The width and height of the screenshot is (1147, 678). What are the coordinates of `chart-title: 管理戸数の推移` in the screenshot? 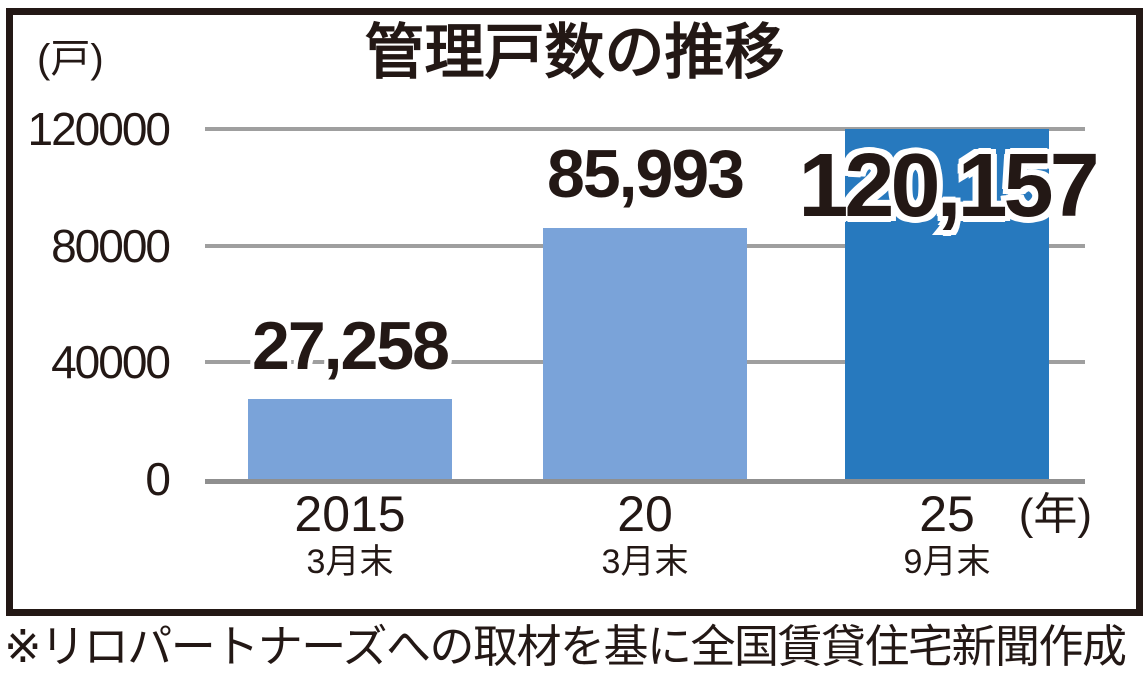 It's located at (574, 52).